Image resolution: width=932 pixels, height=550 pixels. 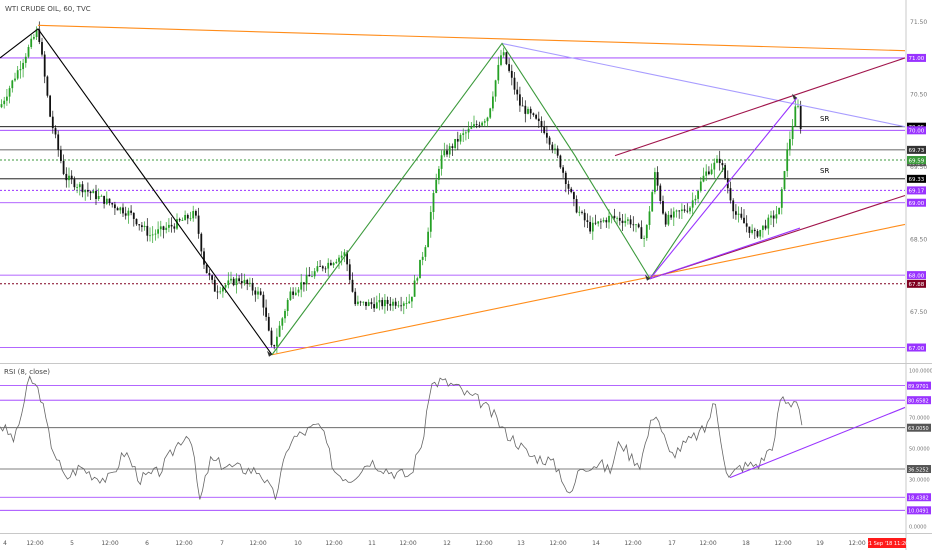 I want to click on rsi-trendline, so click(x=817, y=442).